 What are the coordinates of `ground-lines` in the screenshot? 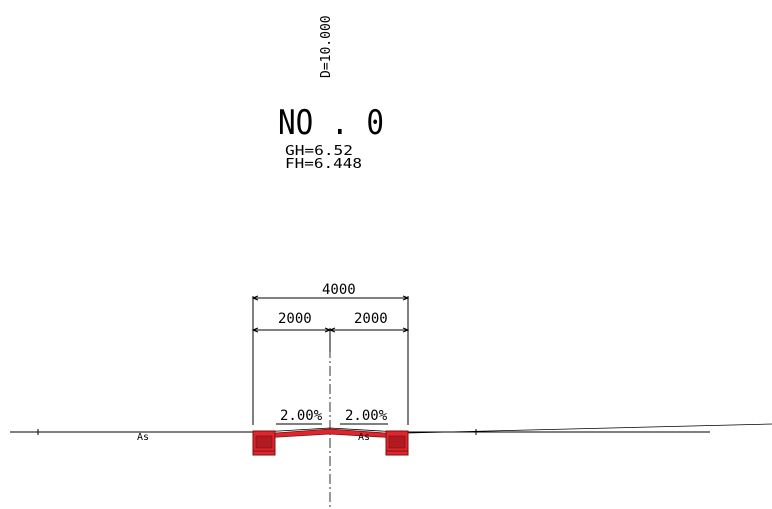 It's located at (391, 429).